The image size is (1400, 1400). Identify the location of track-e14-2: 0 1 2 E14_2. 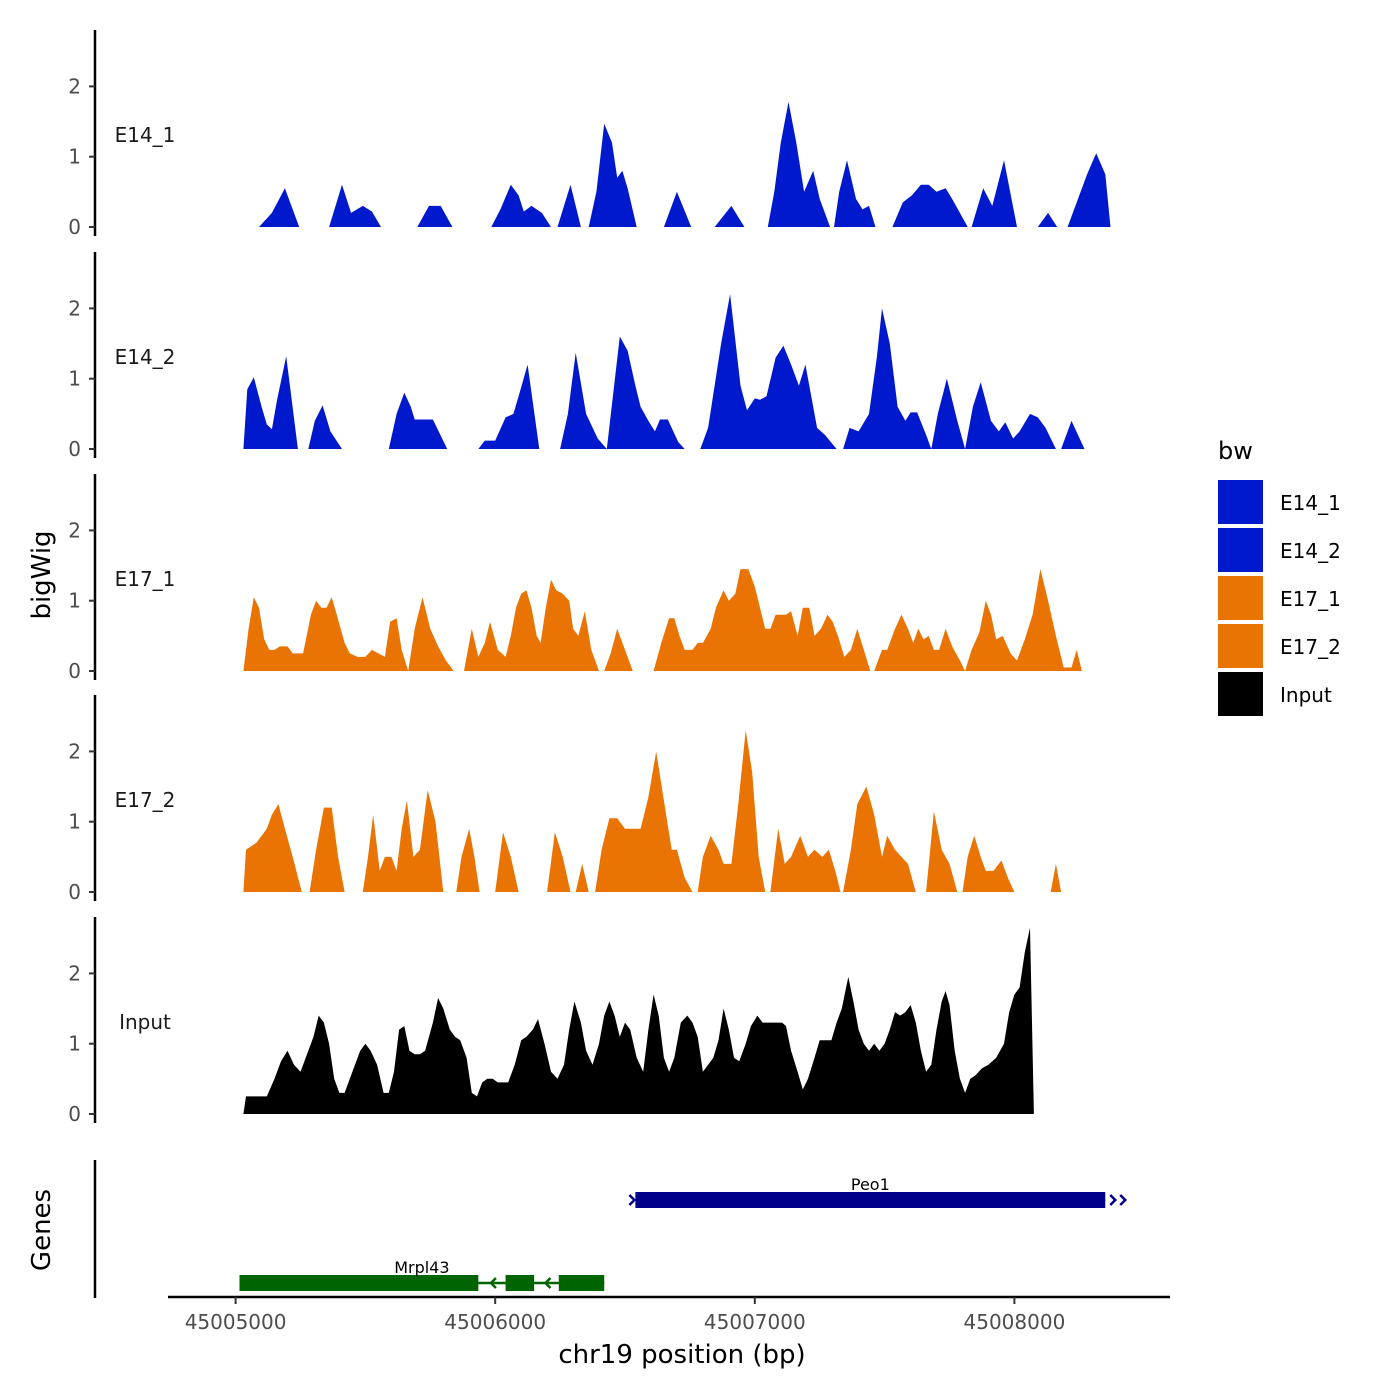
(576, 356).